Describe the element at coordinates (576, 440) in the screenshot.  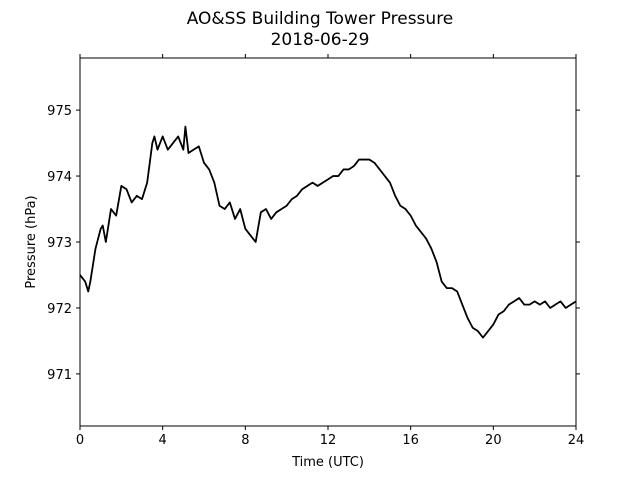
I see `x-tick-label: 24` at that location.